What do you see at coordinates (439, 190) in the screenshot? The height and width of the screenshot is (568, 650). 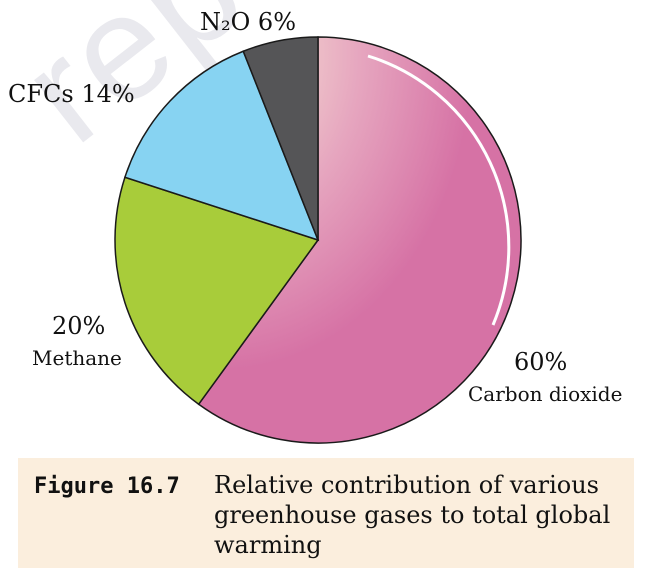 I see `pie-highlight-arc` at bounding box center [439, 190].